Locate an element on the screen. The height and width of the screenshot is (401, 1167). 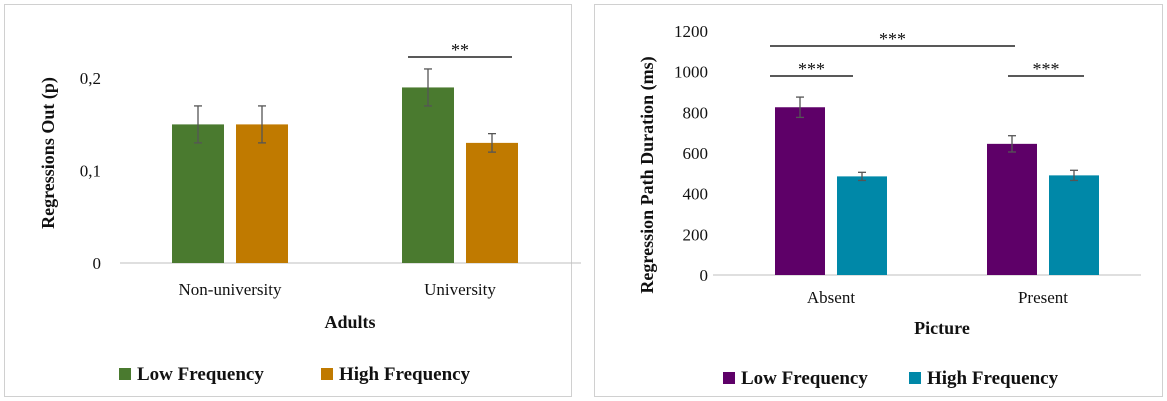
y-tick-label: 0,2 is located at coordinates (90, 78).